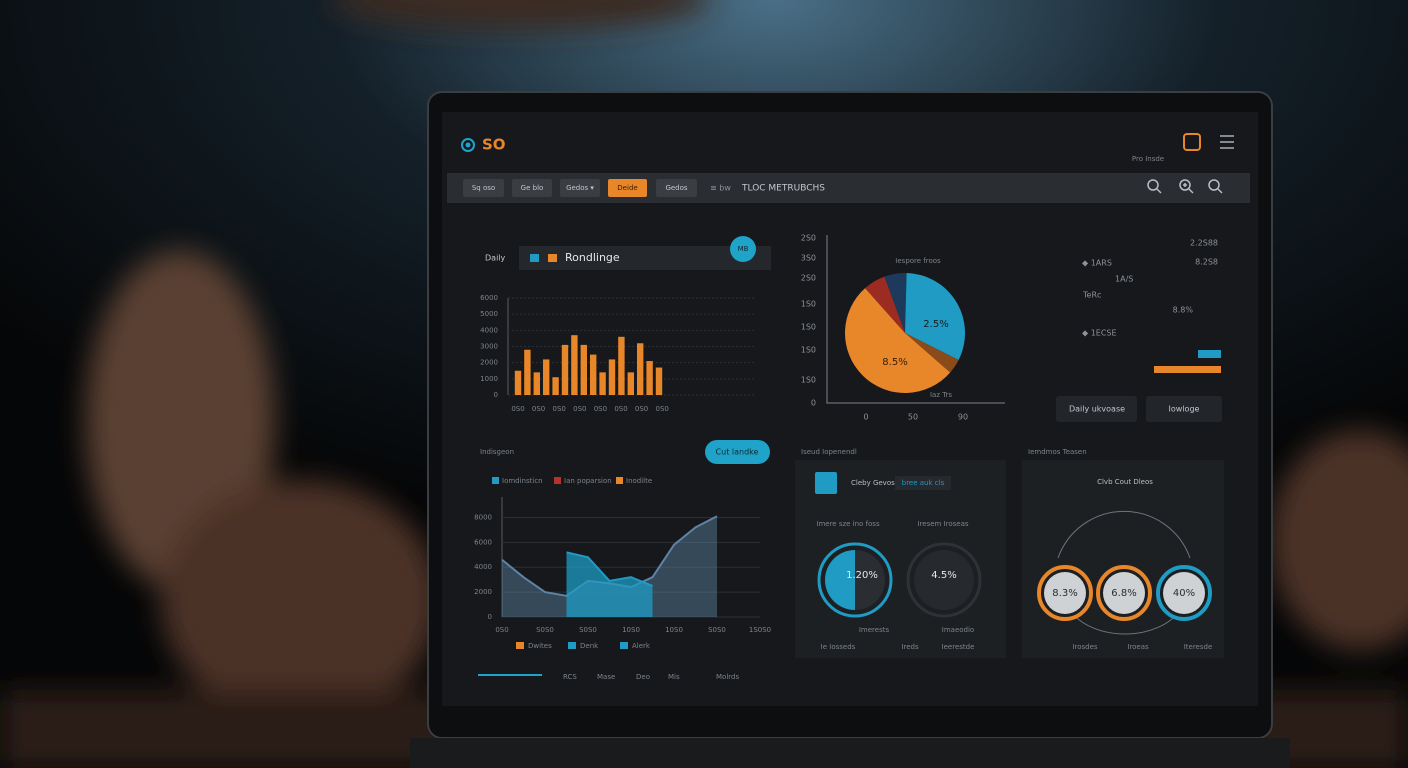 The height and width of the screenshot is (768, 1408). Describe the element at coordinates (813, 403) in the screenshot. I see `y-axis-text: 0` at that location.